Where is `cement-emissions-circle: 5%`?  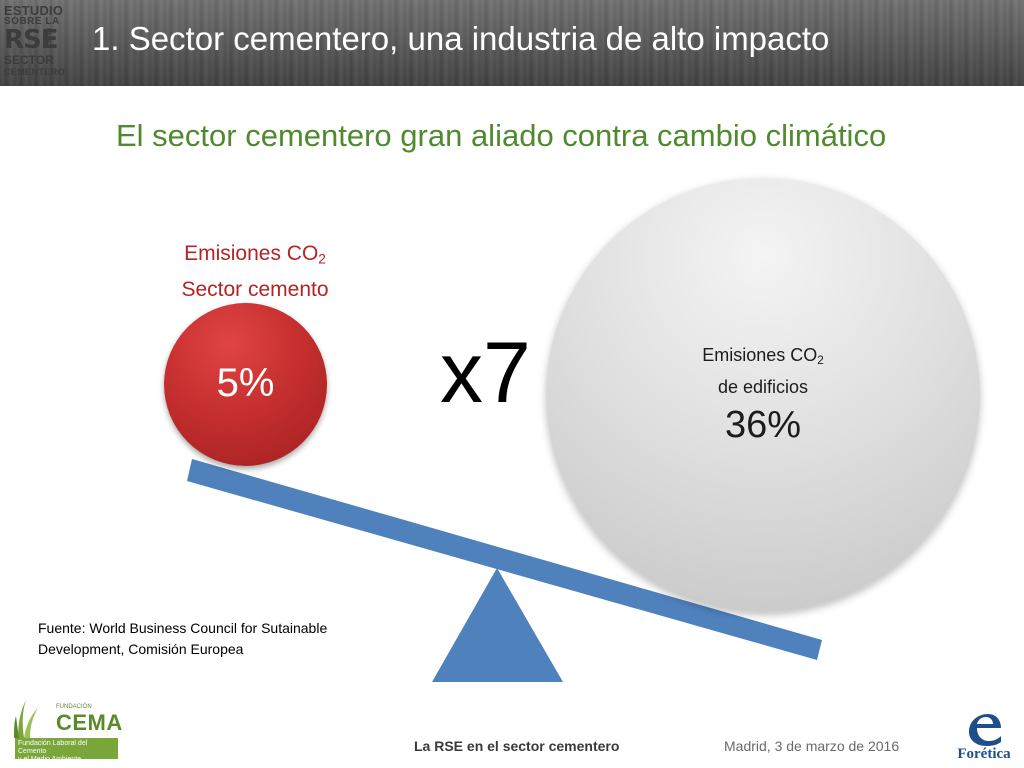
cement-emissions-circle: 5% is located at coordinates (245, 384).